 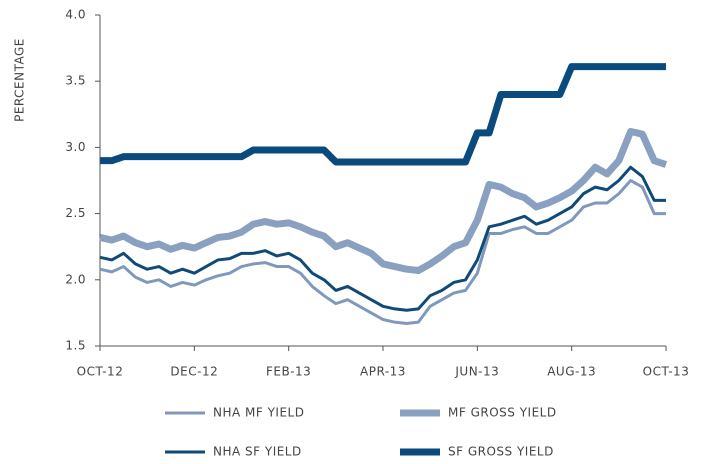 What do you see at coordinates (75, 81) in the screenshot?
I see `y-tick-label: 3.5` at bounding box center [75, 81].